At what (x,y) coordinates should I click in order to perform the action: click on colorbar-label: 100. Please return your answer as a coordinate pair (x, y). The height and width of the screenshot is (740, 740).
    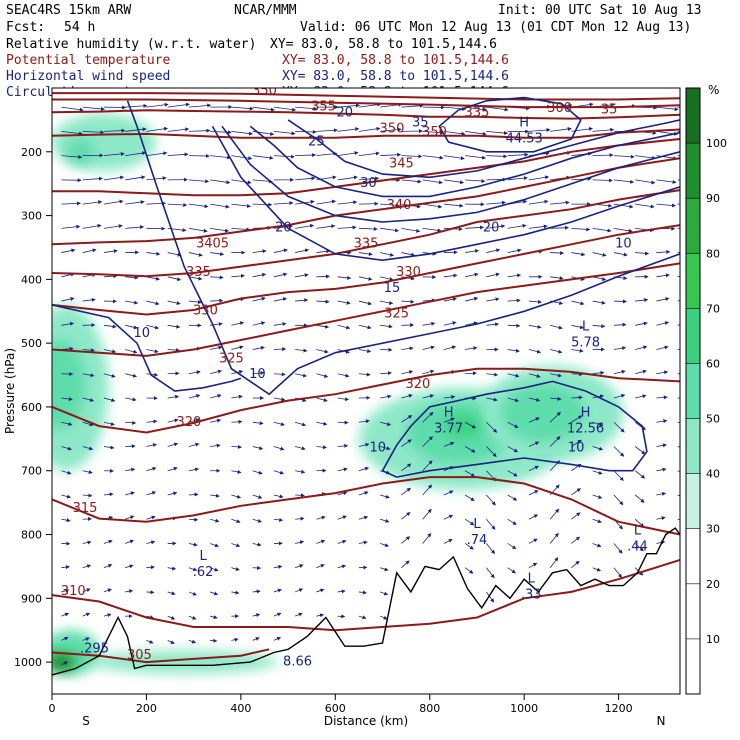
    Looking at the image, I should click on (716, 143).